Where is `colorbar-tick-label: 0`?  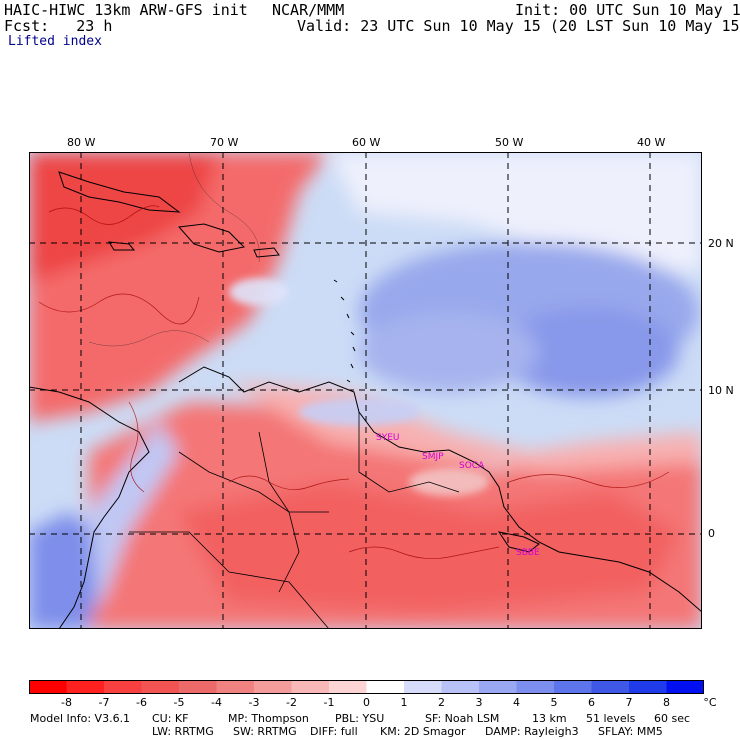 colorbar-tick-label: 0 is located at coordinates (366, 702).